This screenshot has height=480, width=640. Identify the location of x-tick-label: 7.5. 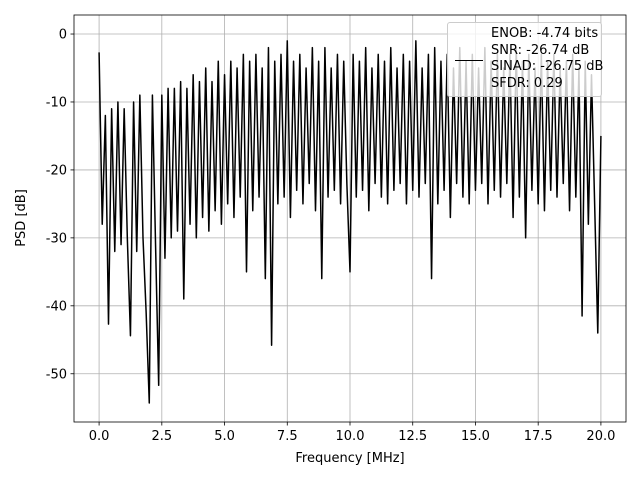
(287, 436).